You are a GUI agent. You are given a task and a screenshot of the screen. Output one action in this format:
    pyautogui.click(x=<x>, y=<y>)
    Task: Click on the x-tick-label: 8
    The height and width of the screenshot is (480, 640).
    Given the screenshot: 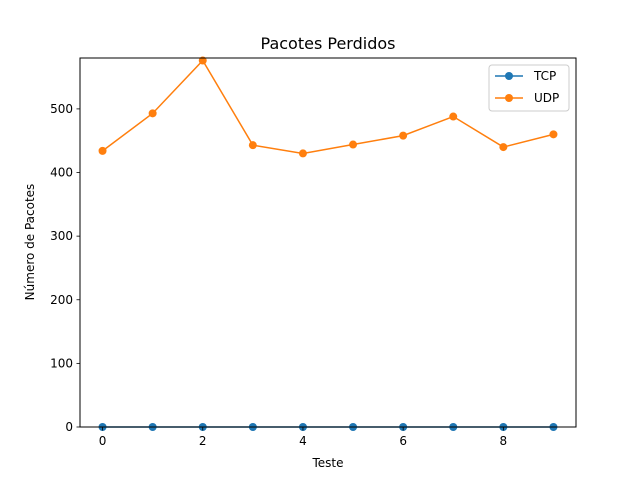 What is the action you would take?
    pyautogui.click(x=504, y=441)
    